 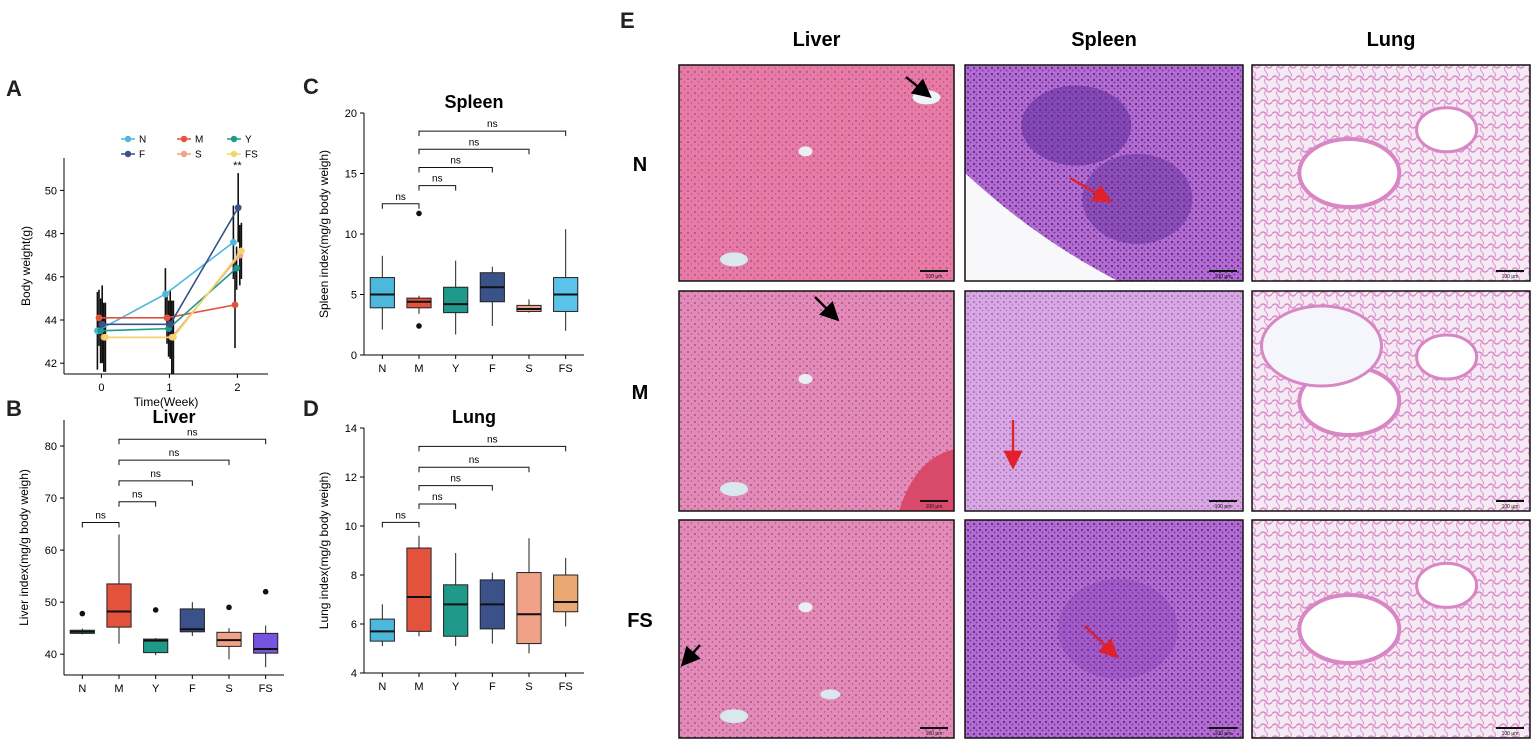 What do you see at coordinates (169, 388) in the screenshot?
I see `x-tick-label: 1` at bounding box center [169, 388].